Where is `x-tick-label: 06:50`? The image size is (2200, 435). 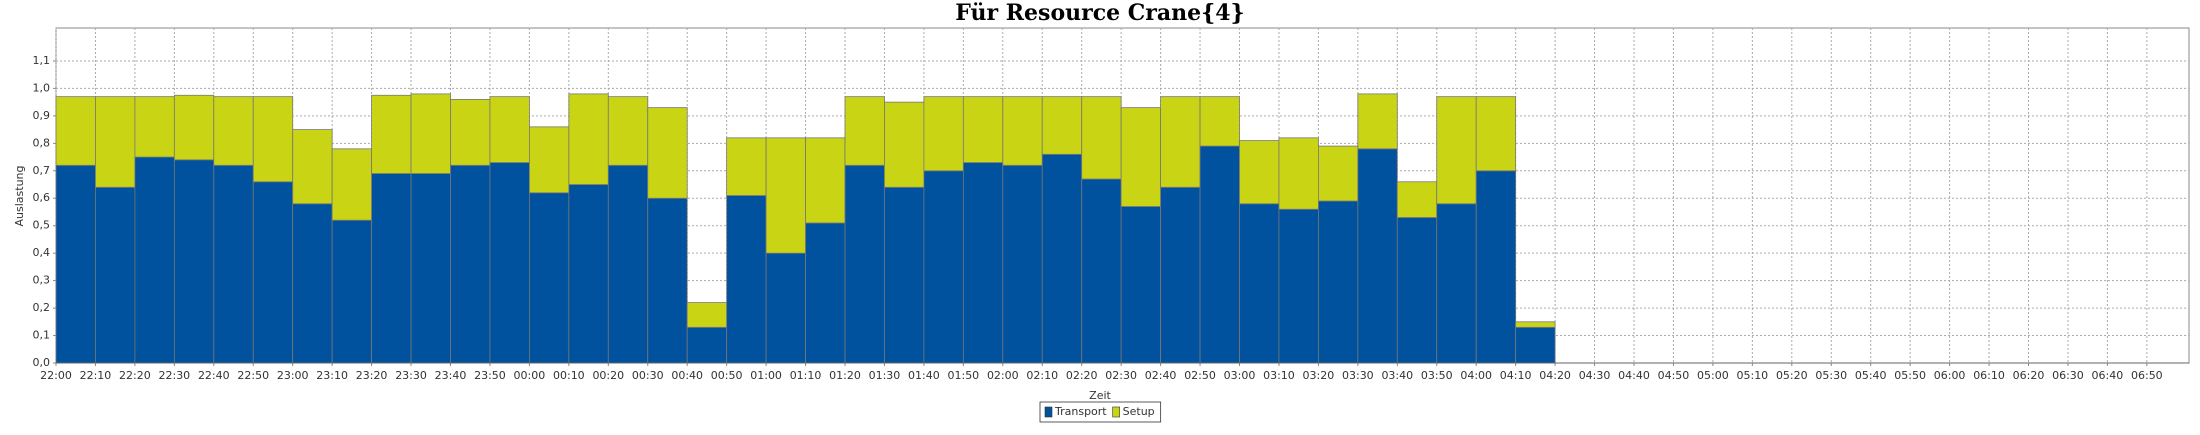 x-tick-label: 06:50 is located at coordinates (2147, 375).